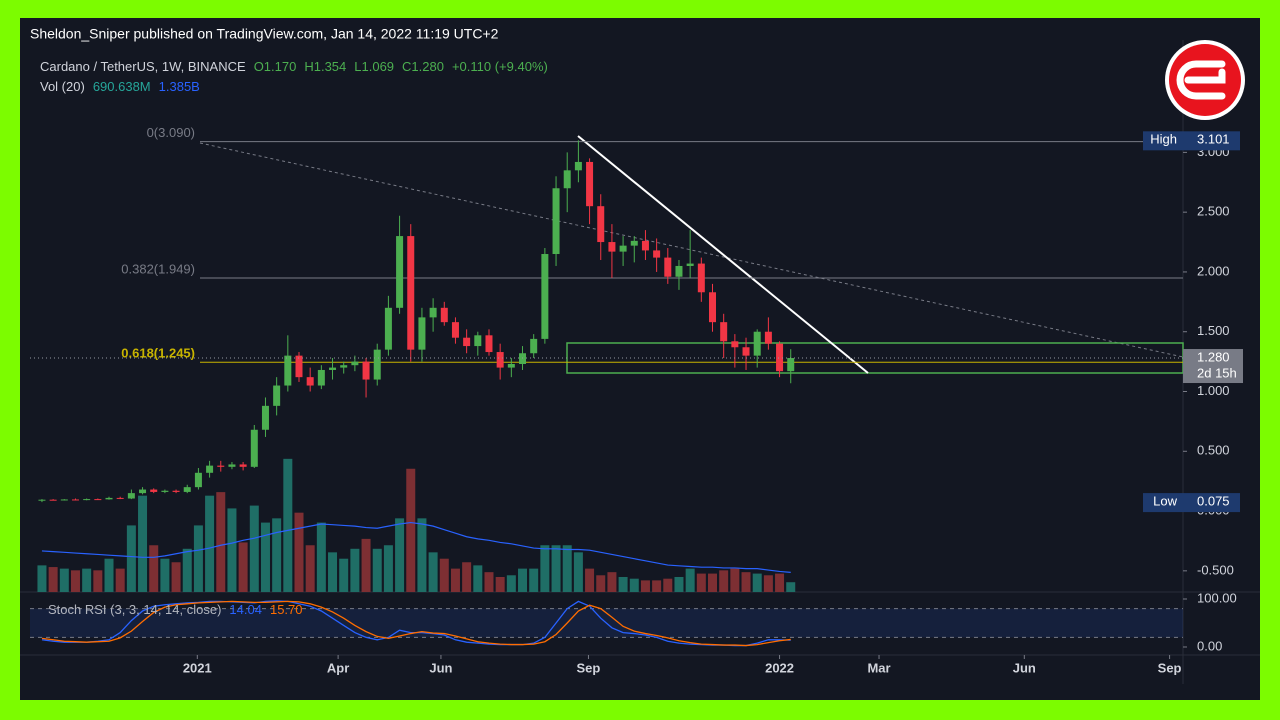 The image size is (1280, 720). I want to click on high_marker-value: 3.101, so click(1213, 139).